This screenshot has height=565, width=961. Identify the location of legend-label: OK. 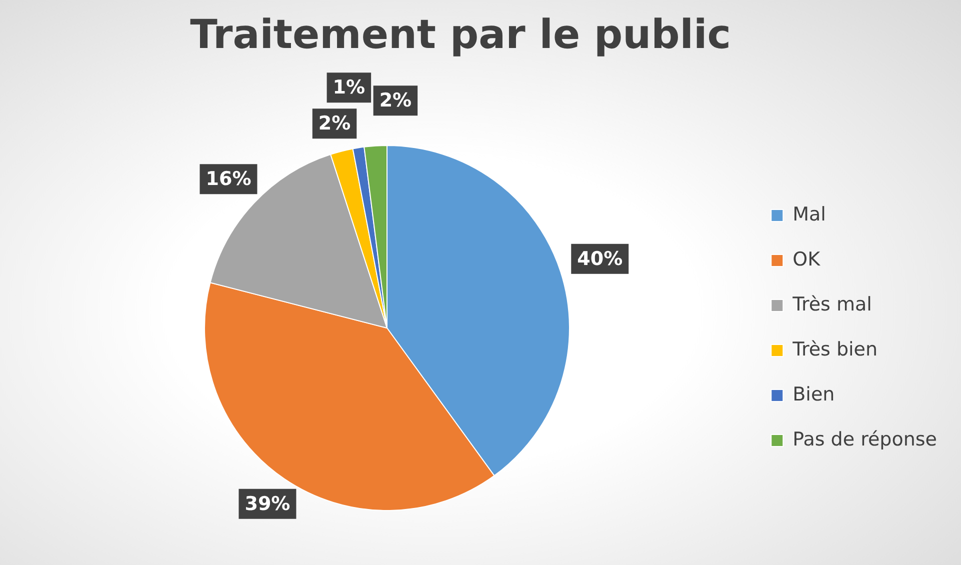
(806, 259).